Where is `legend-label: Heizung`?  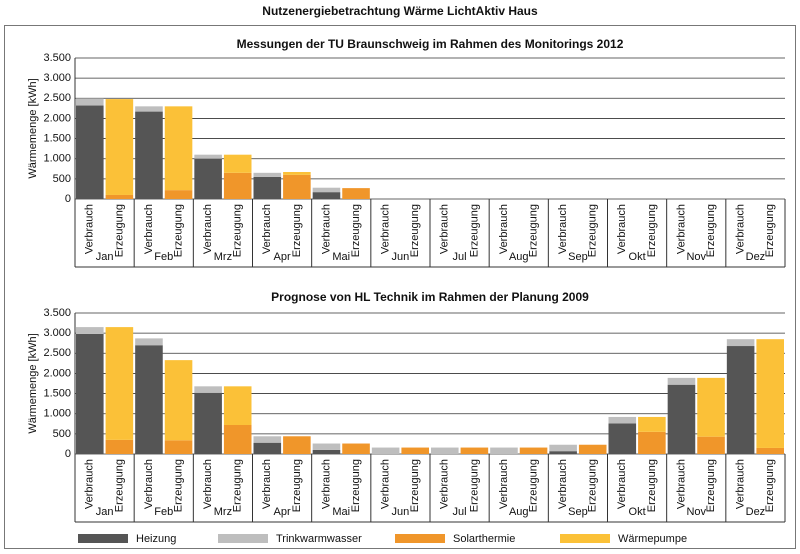
legend-label: Heizung is located at coordinates (156, 539).